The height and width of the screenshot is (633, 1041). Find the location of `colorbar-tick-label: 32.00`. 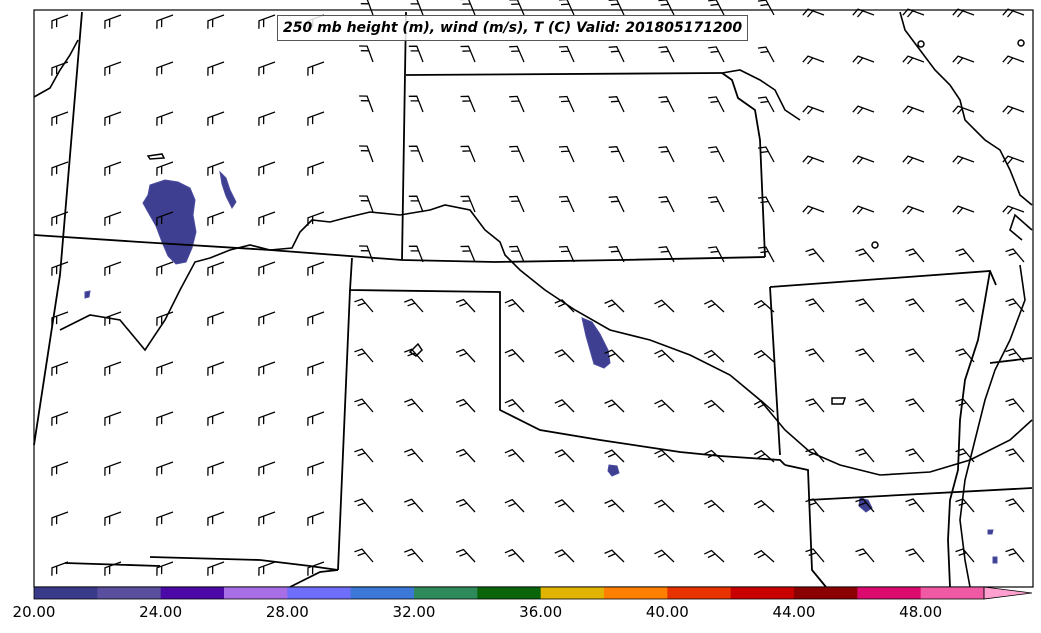

colorbar-tick-label: 32.00 is located at coordinates (414, 612).